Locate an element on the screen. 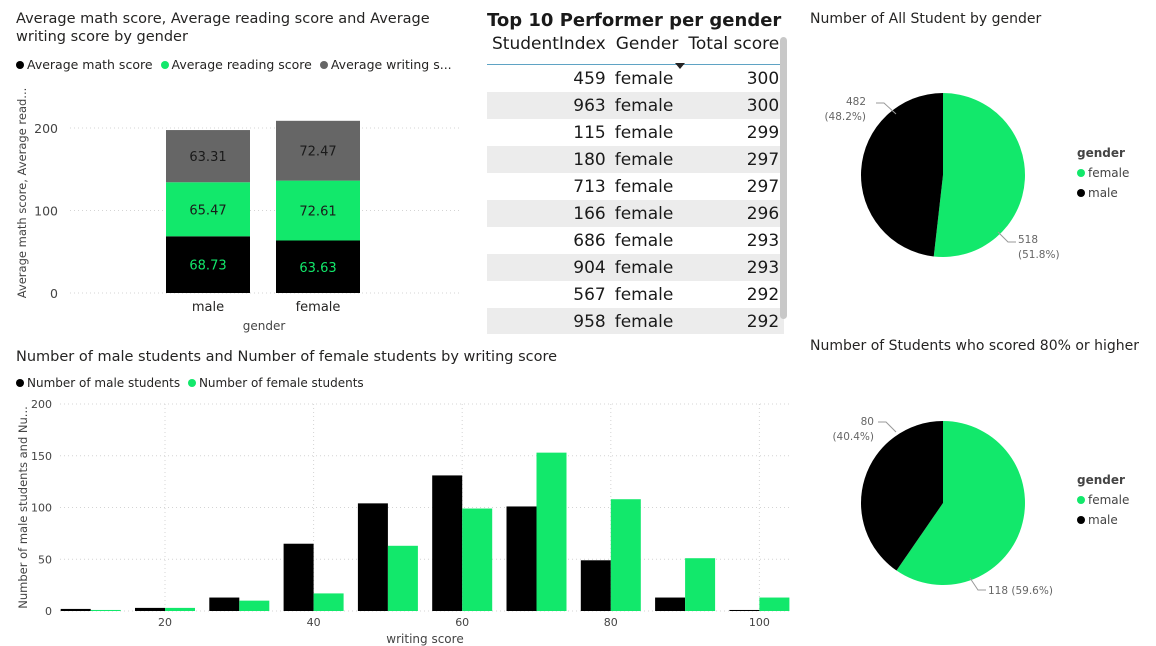  cell-total-score: 300 is located at coordinates (763, 78).